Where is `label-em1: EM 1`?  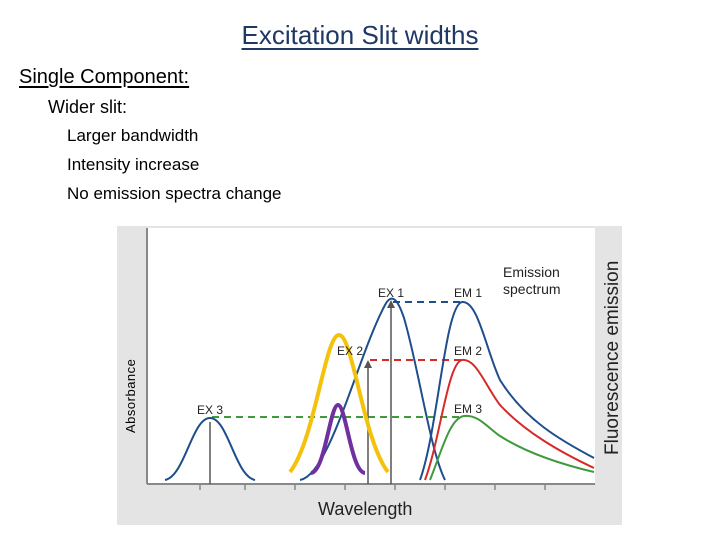 label-em1: EM 1 is located at coordinates (468, 293).